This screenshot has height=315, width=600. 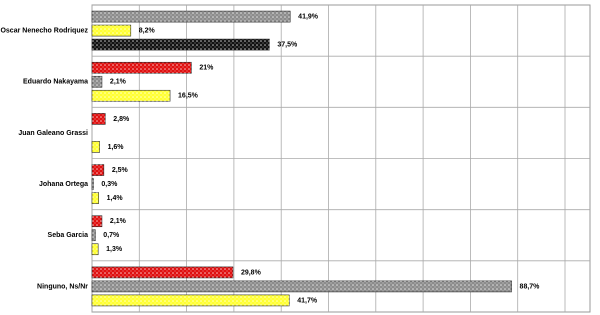 What do you see at coordinates (116, 147) in the screenshot?
I see `value-label: 1,6%` at bounding box center [116, 147].